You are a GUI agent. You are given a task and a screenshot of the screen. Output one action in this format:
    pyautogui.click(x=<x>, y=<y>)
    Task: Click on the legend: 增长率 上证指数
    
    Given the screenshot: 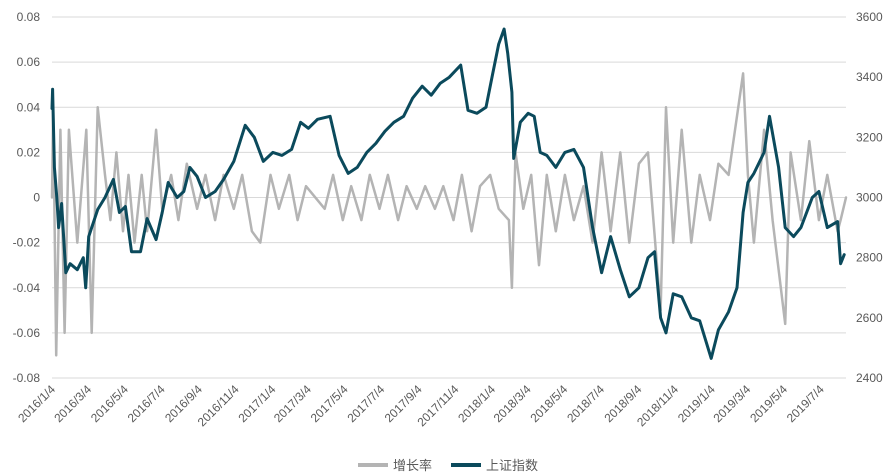 What is the action you would take?
    pyautogui.click(x=448, y=465)
    